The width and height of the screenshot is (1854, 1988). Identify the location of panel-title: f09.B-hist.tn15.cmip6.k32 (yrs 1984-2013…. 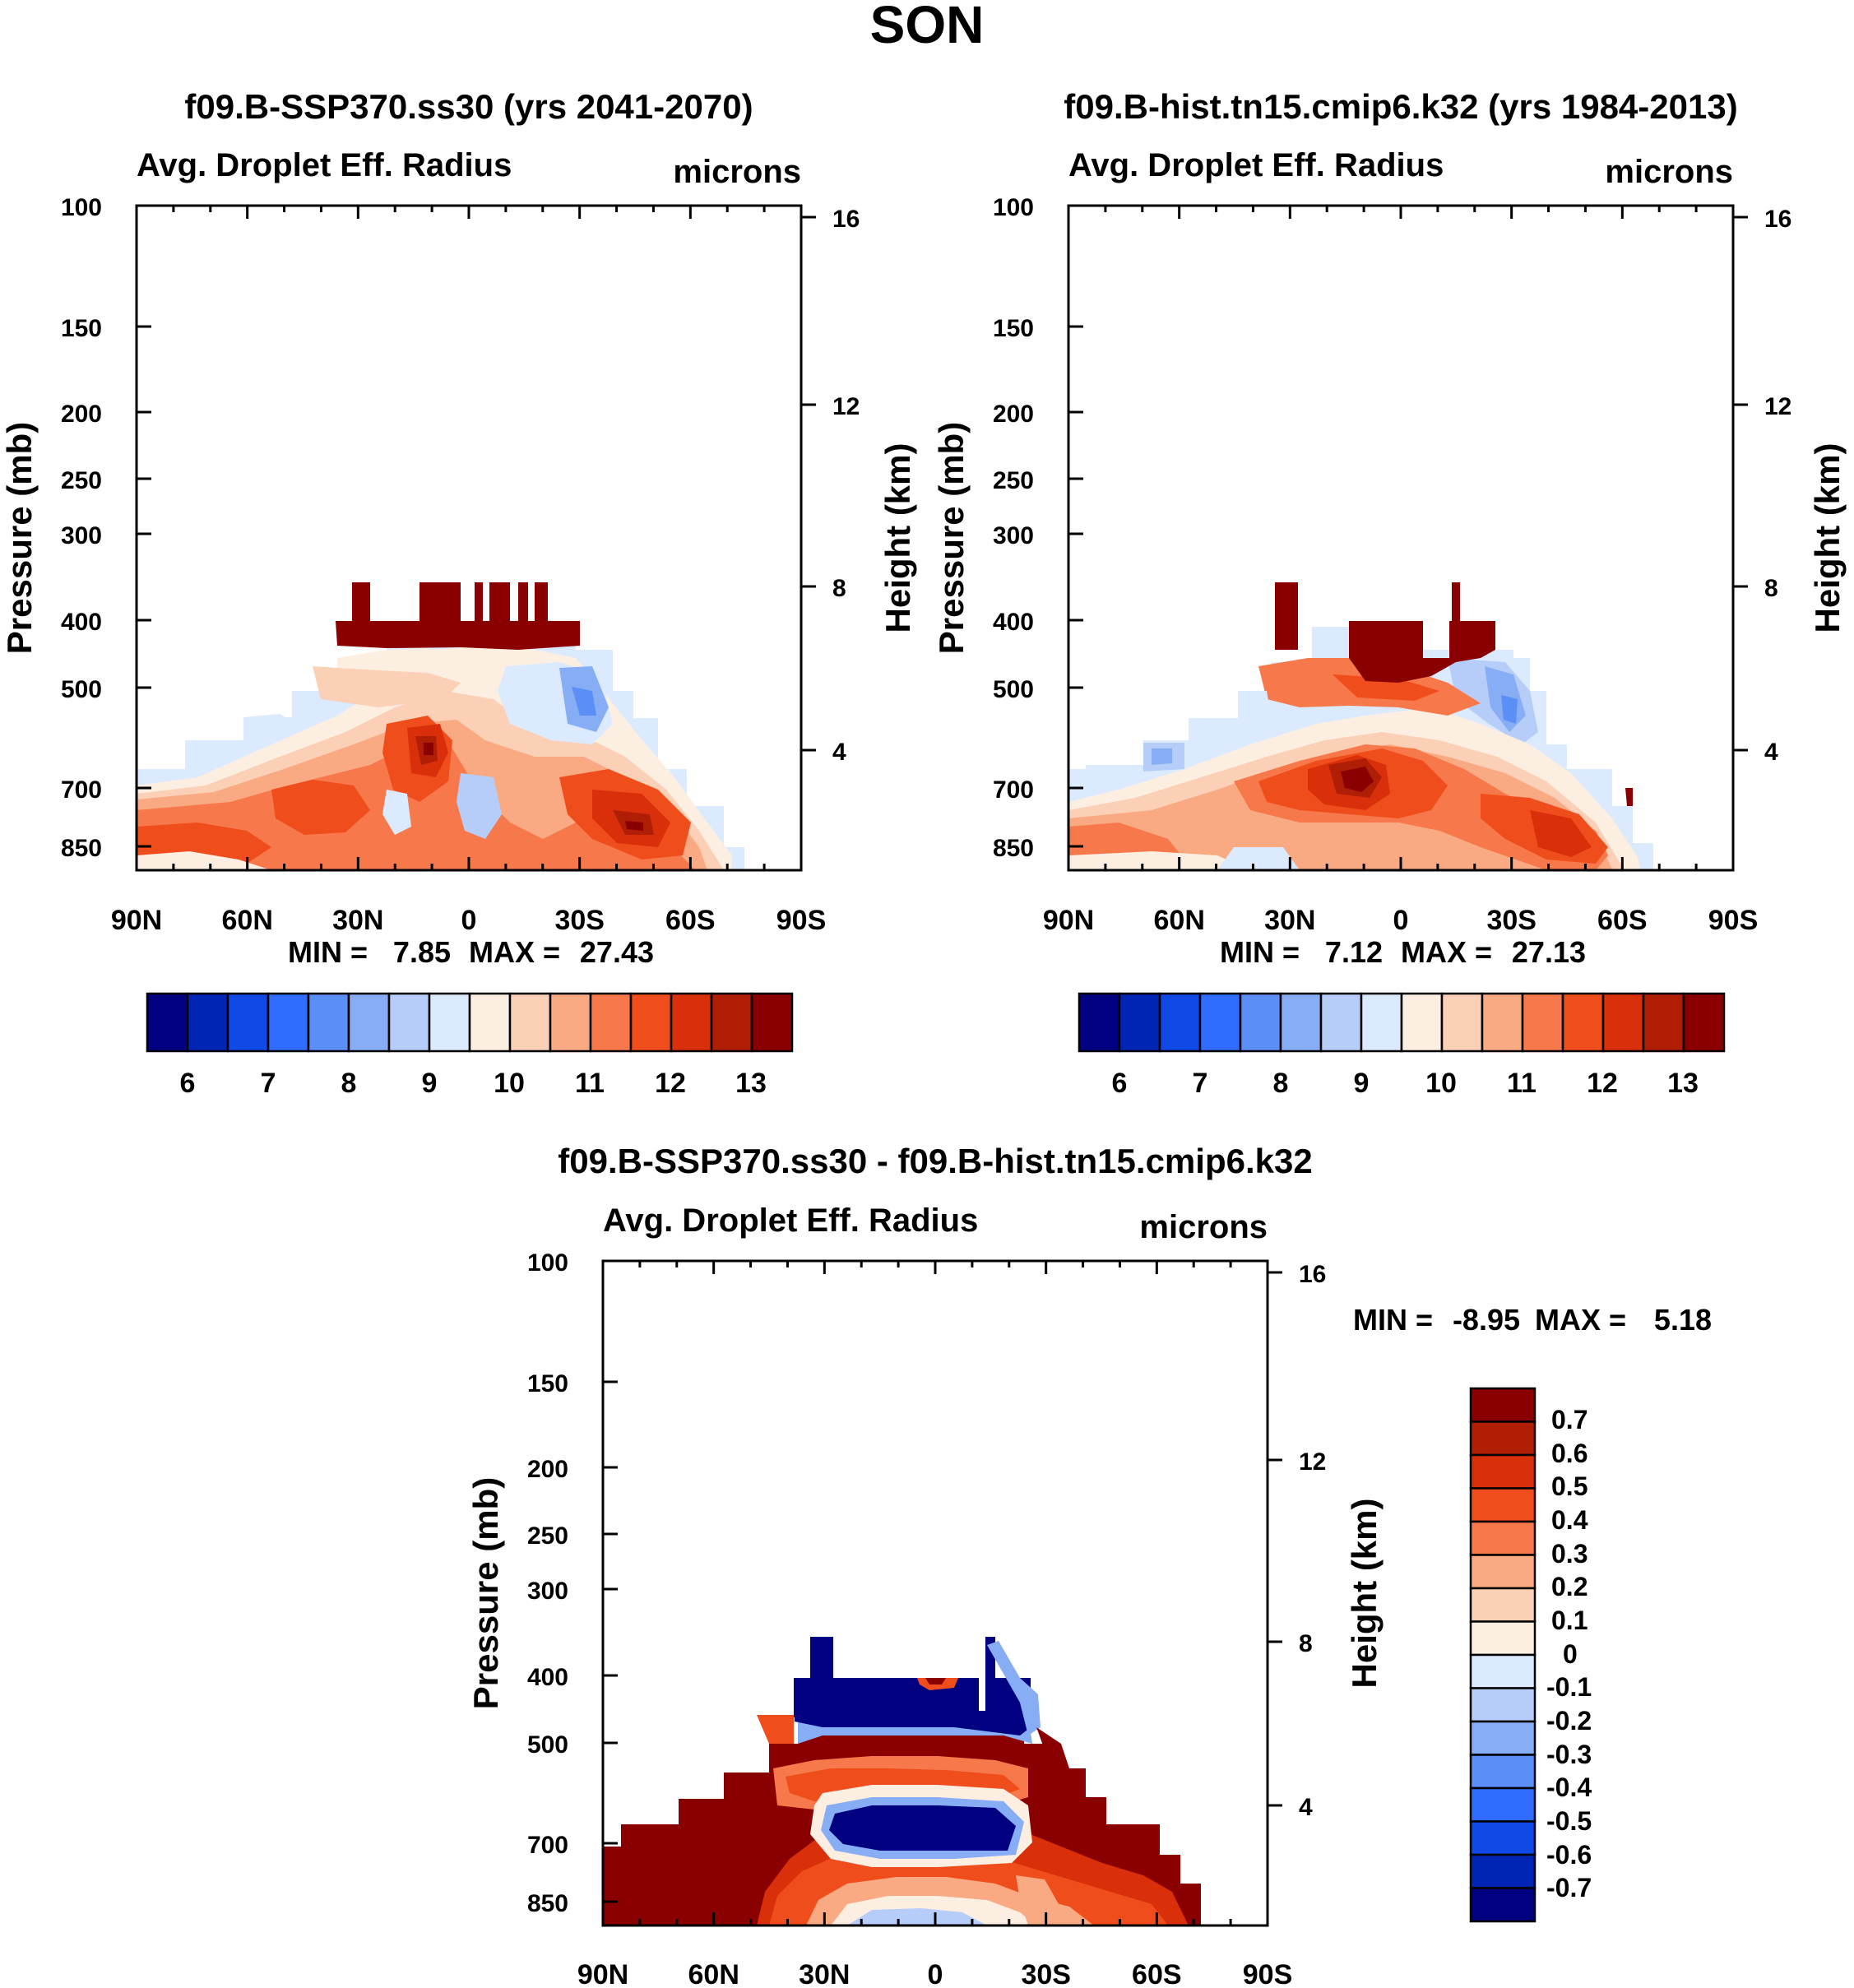
(1400, 106).